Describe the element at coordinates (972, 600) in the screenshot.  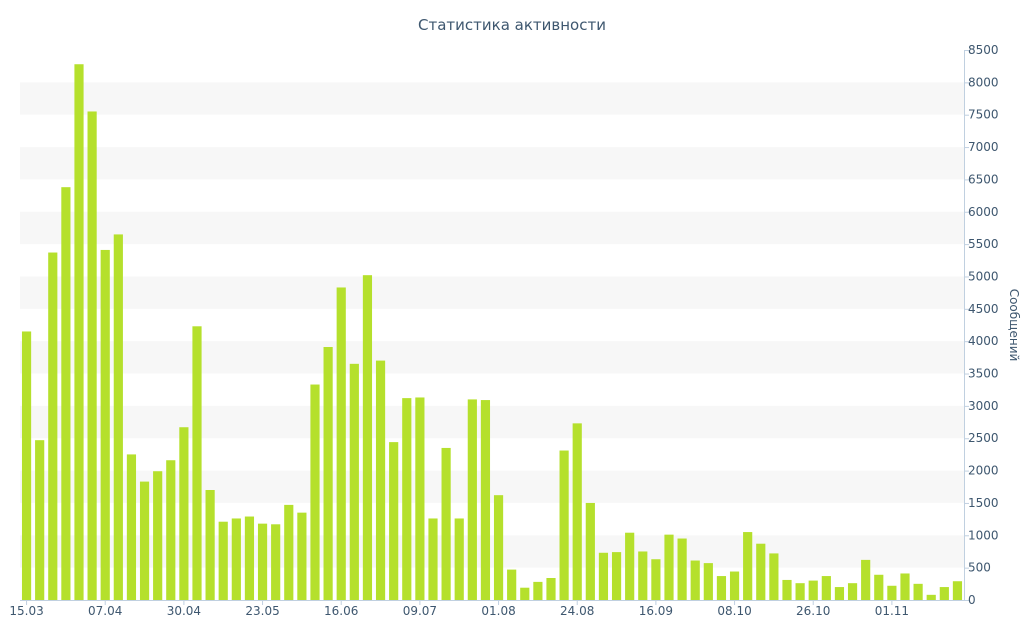
I see `y-tick-label: 0` at that location.